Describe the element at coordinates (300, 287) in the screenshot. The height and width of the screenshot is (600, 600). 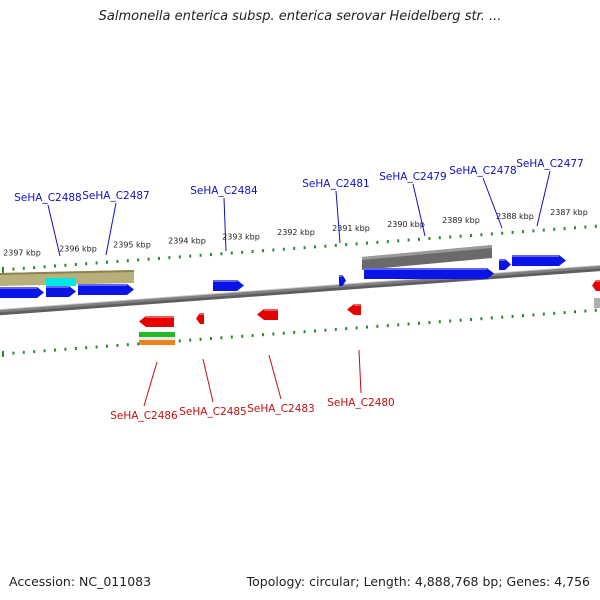
I see `backbone-highlight` at that location.